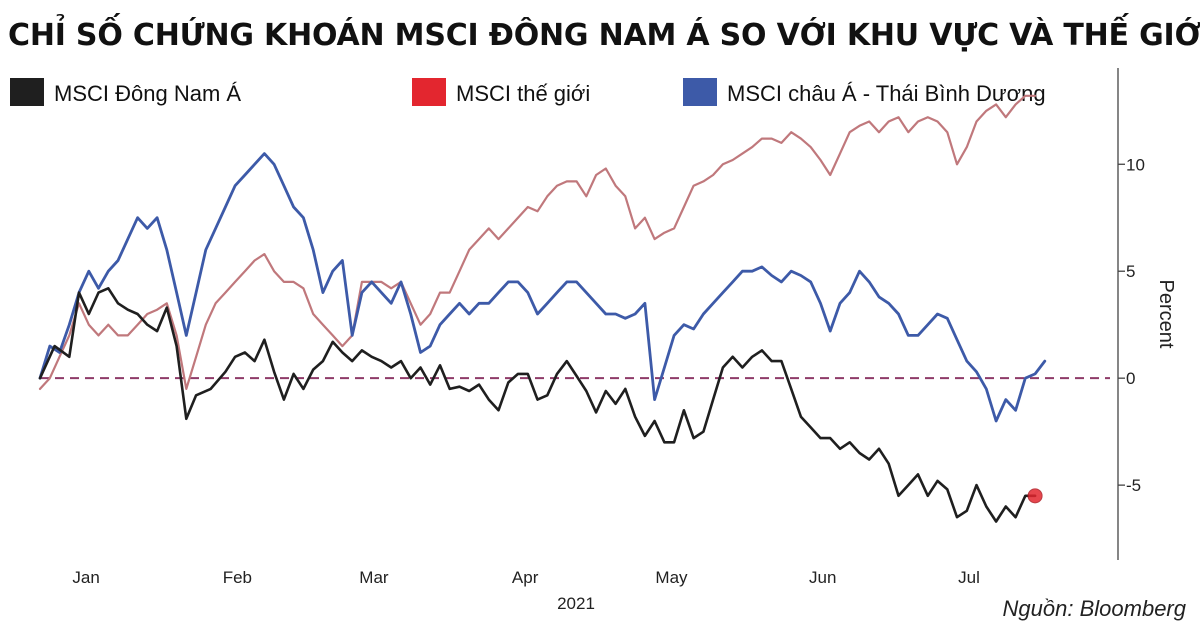  Describe the element at coordinates (1166, 314) in the screenshot. I see `y-axis-title: Percent` at that location.